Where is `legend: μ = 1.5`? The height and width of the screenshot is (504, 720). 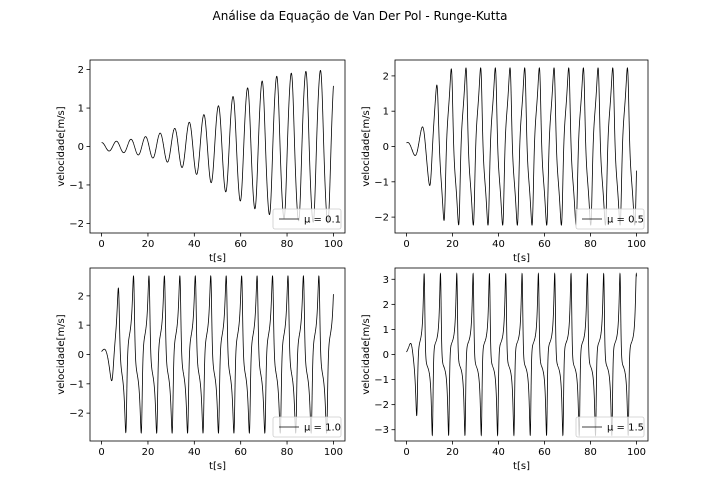 legend: μ = 1.5 is located at coordinates (610, 427).